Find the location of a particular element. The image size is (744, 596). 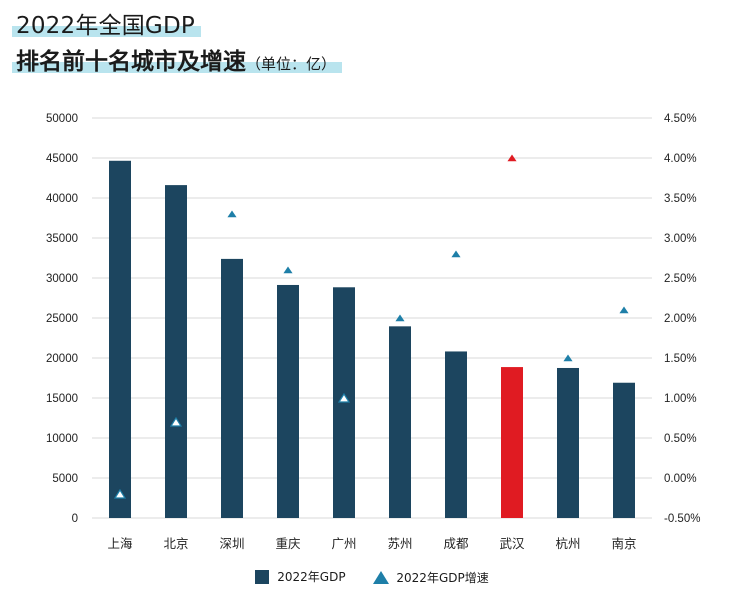

legend-triangle-icon is located at coordinates (381, 577).